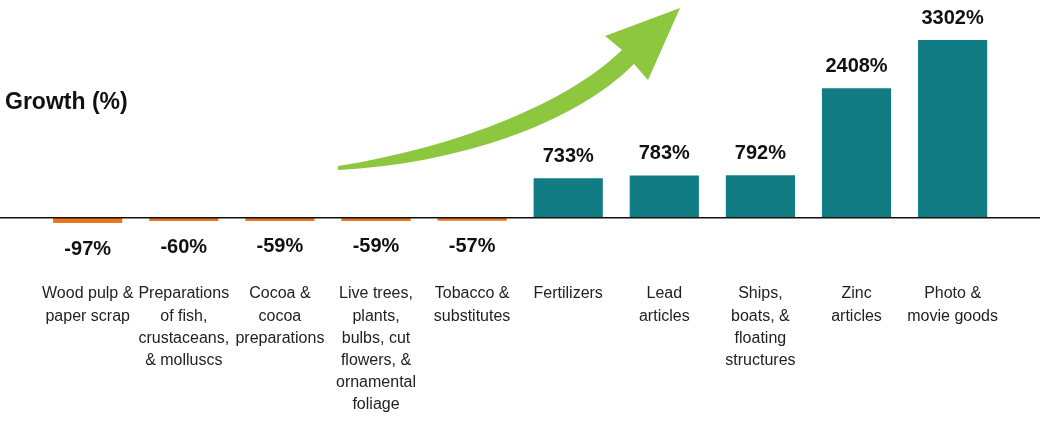  I want to click on data-label: -97%, so click(88, 247).